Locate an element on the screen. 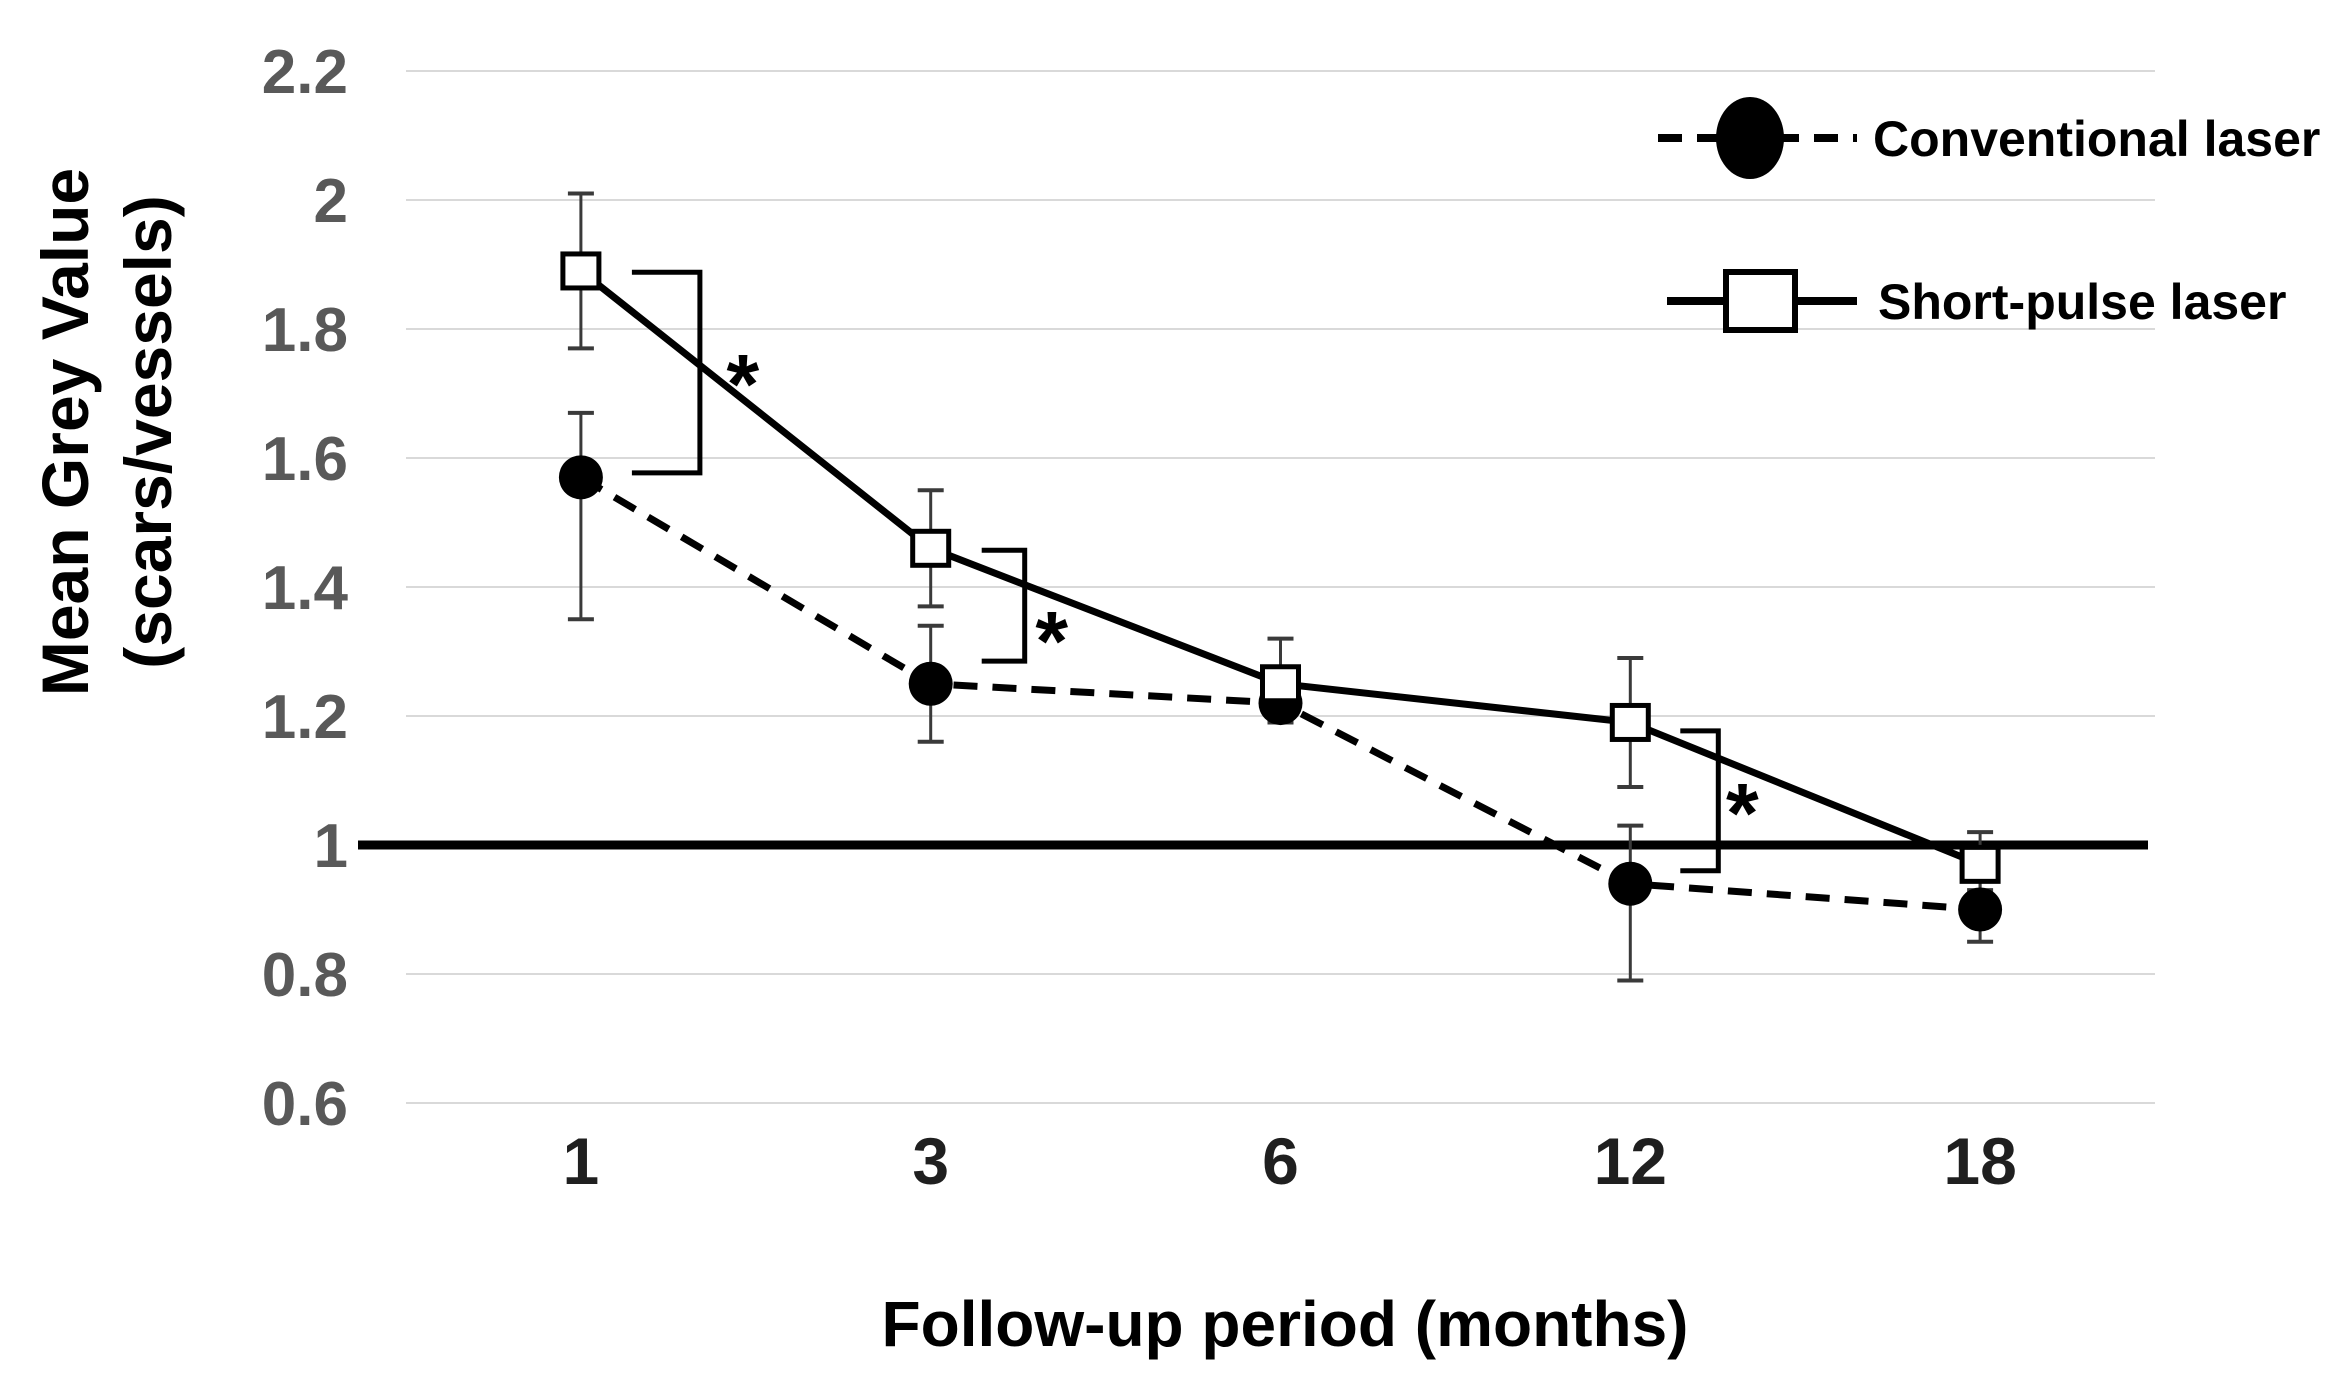 This screenshot has height=1393, width=2347. y-tick-label: 2 is located at coordinates (331, 201).